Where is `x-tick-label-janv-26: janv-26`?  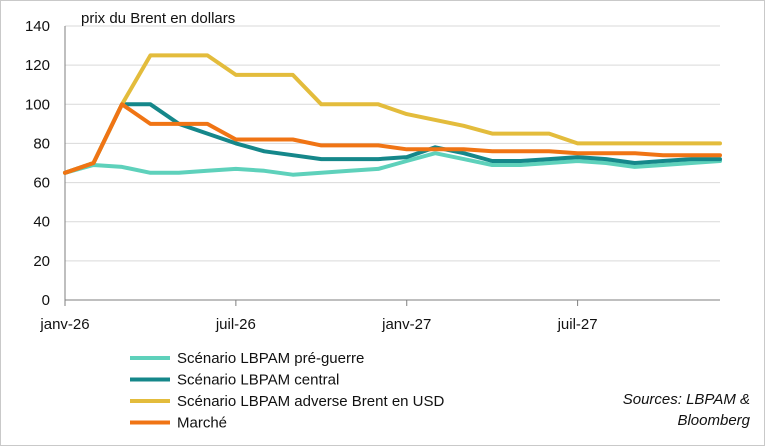
x-tick-label-janv-26: janv-26 is located at coordinates (64, 324).